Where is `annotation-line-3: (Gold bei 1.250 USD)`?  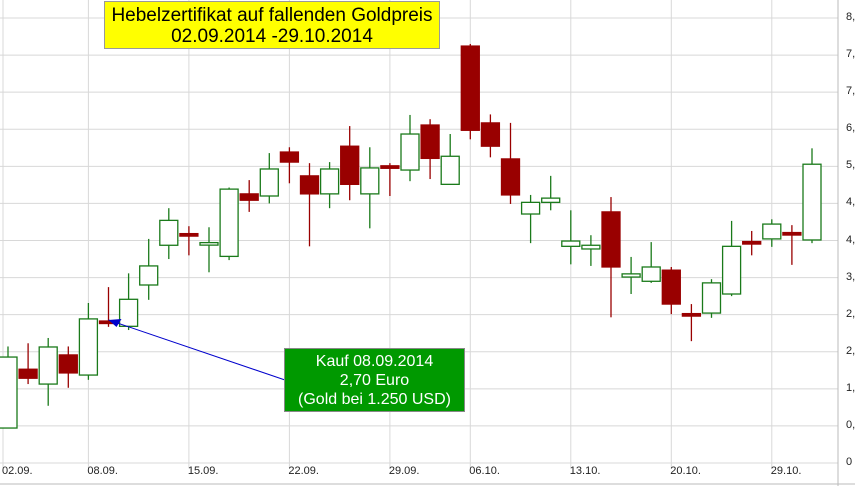 annotation-line-3: (Gold bei 1.250 USD) is located at coordinates (374, 399).